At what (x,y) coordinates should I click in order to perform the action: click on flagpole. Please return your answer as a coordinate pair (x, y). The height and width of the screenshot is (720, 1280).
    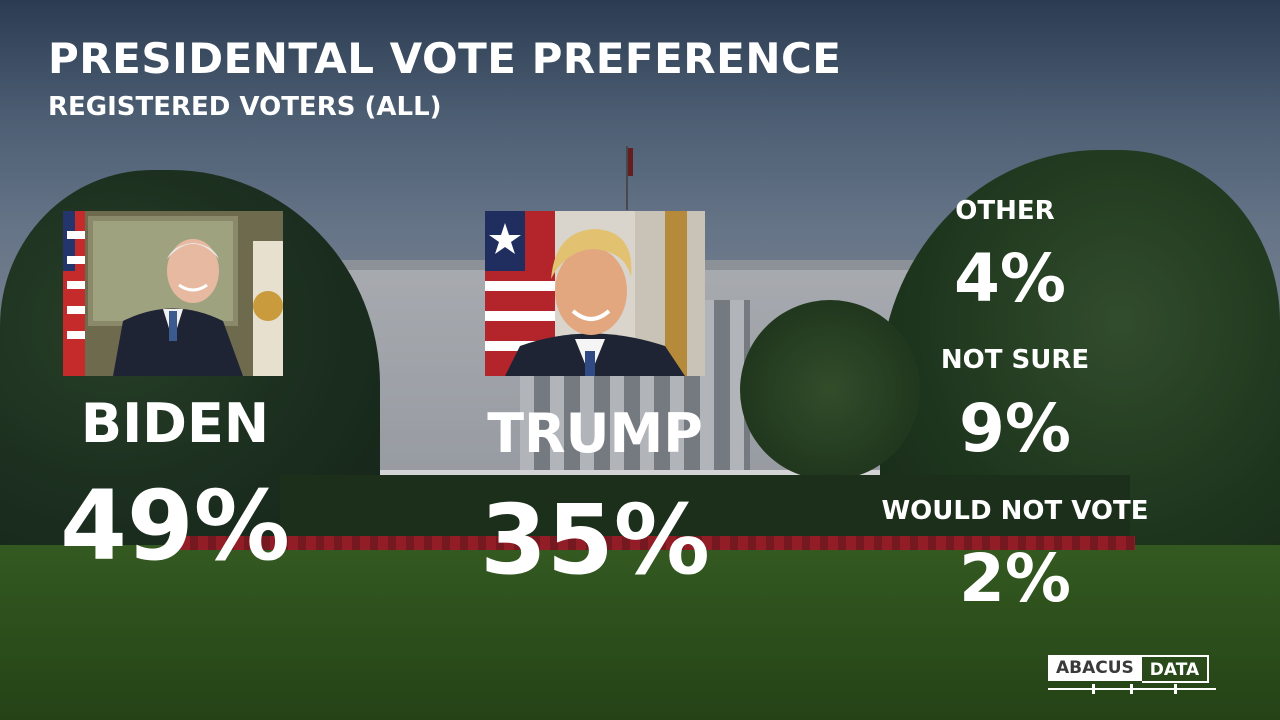
    Looking at the image, I should click on (627, 178).